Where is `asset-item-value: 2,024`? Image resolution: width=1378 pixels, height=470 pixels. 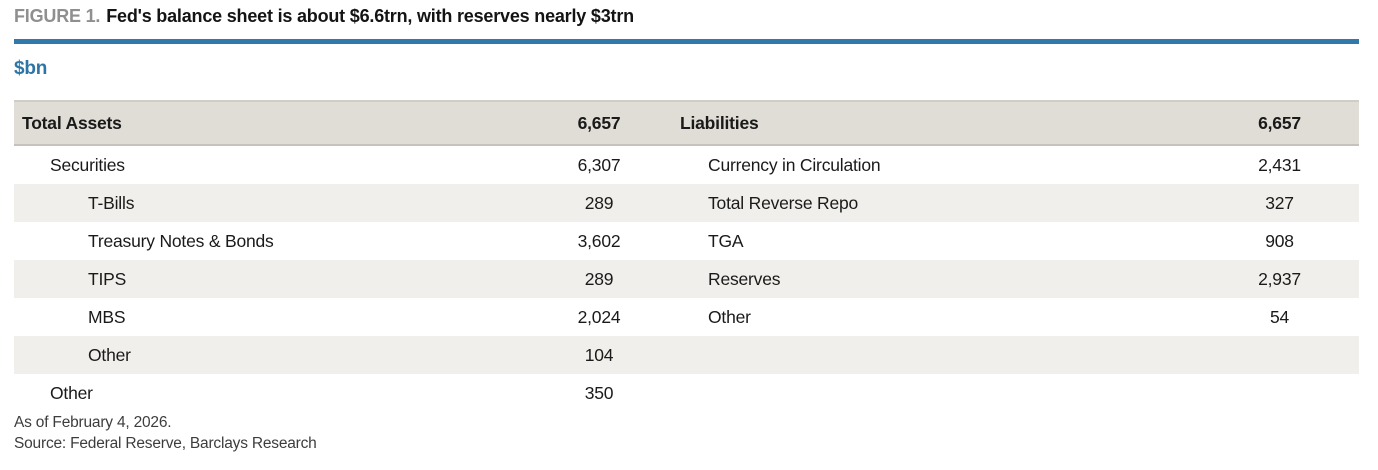
asset-item-value: 2,024 is located at coordinates (599, 316).